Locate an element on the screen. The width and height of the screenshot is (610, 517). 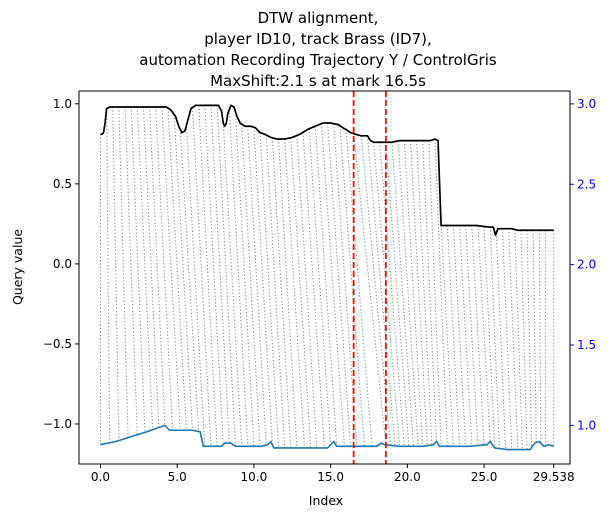
y-left-tick-label-3: −0.5 is located at coordinates (57, 344).